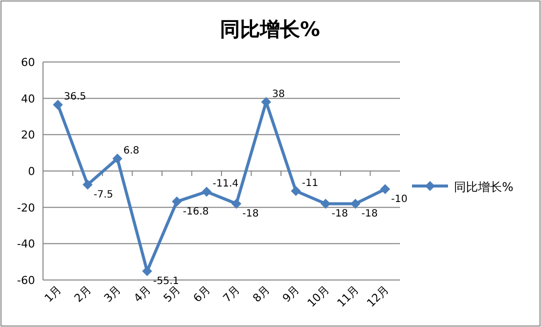 The width and height of the screenshot is (541, 327). I want to click on y-tick-label: 20, so click(28, 135).